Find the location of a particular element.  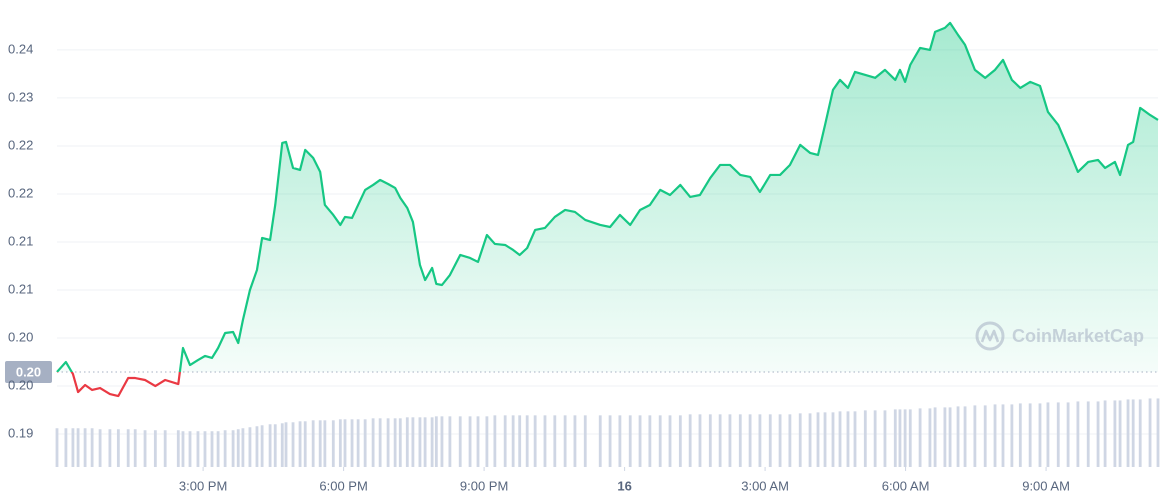

y-tick-label: 0.21 is located at coordinates (20, 288).